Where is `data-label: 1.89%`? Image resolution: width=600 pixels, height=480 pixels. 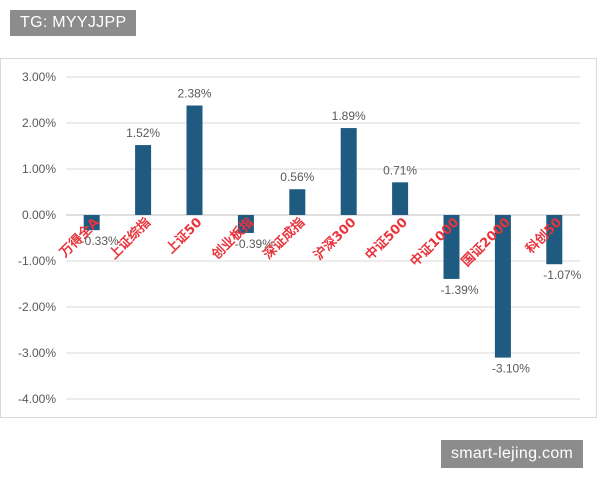 data-label: 1.89% is located at coordinates (349, 116).